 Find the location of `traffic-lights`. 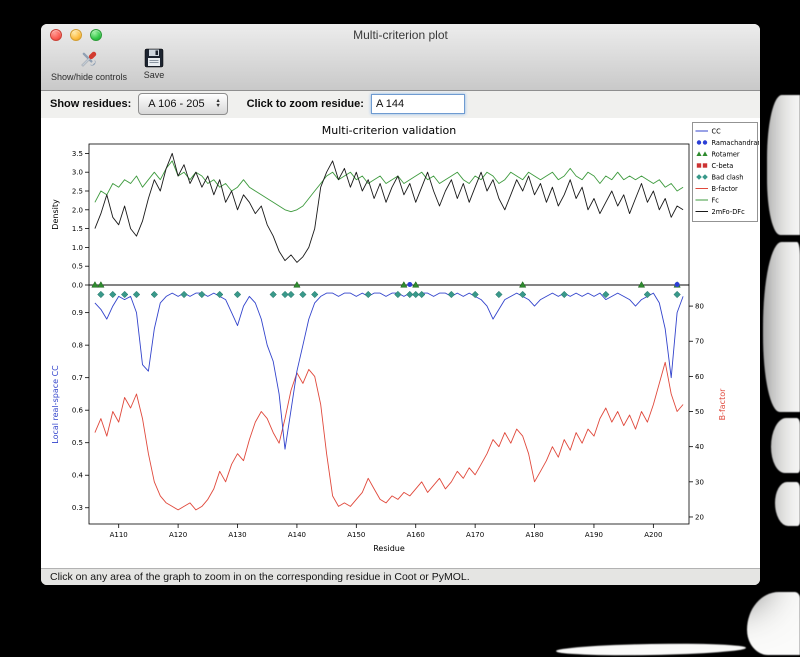

traffic-lights is located at coordinates (76, 35).